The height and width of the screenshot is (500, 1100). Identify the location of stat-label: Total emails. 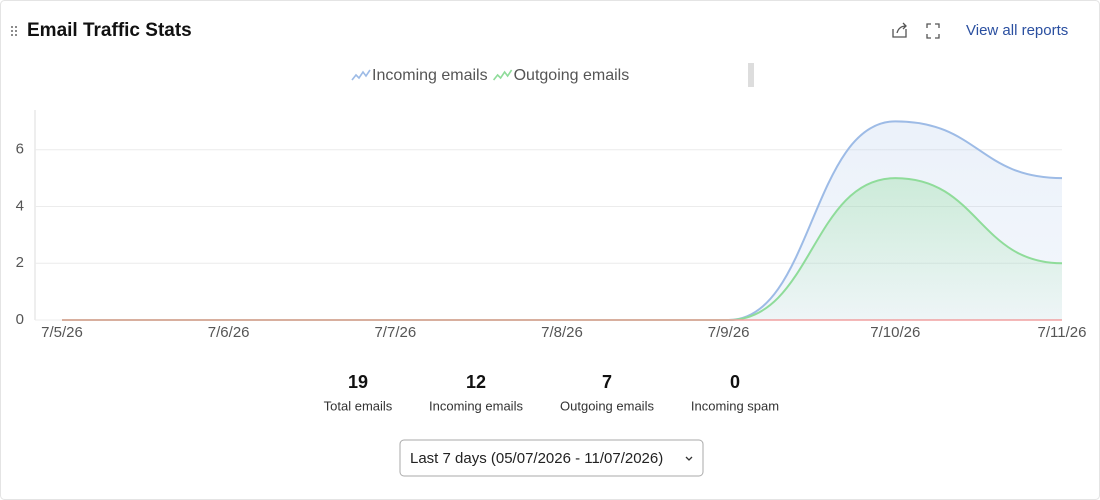
(358, 405).